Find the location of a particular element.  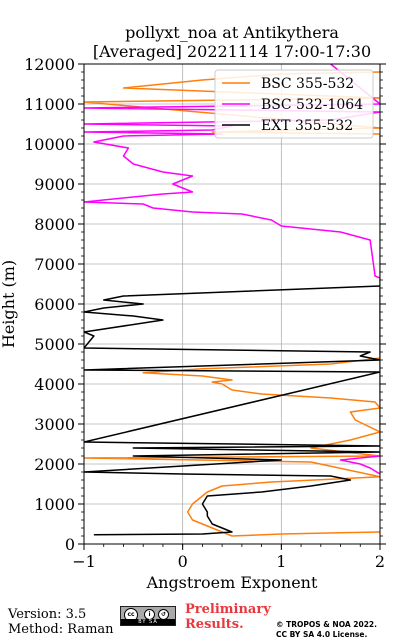

chart-title-line2: [Averaged] 20221114 17:00-17:30 is located at coordinates (232, 51).